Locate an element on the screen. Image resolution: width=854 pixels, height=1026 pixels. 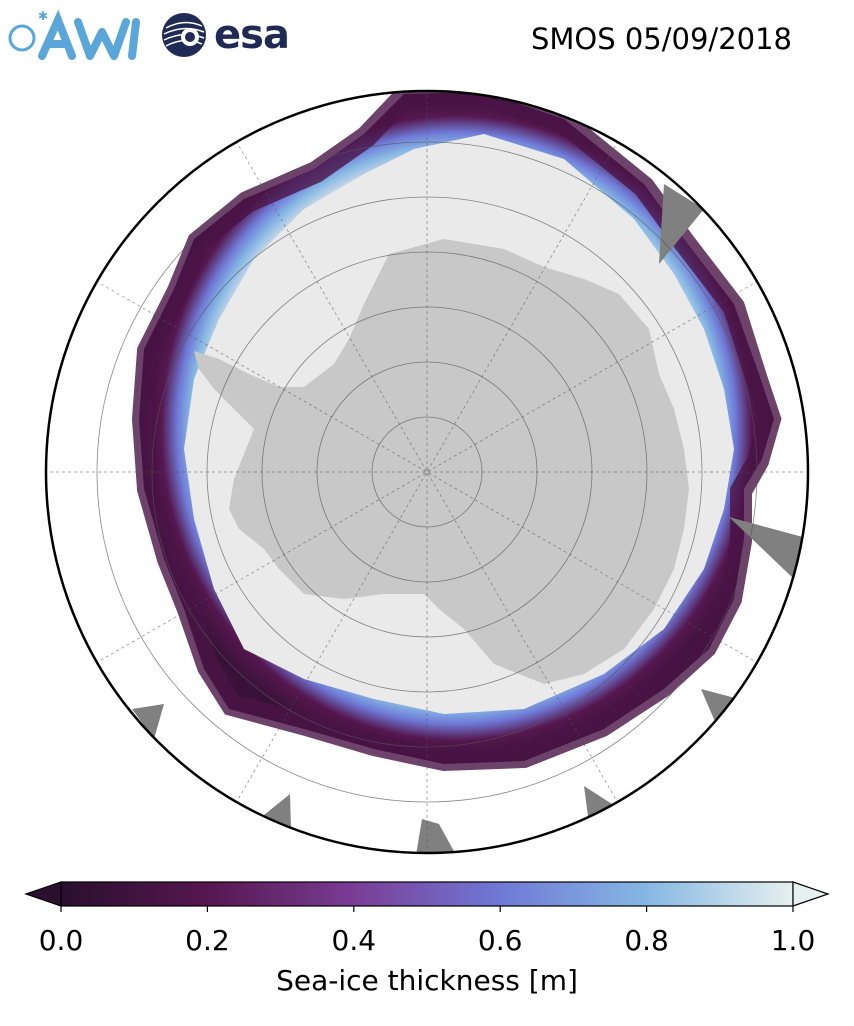
colorbar-tick-label: 0.4 is located at coordinates (354, 940).